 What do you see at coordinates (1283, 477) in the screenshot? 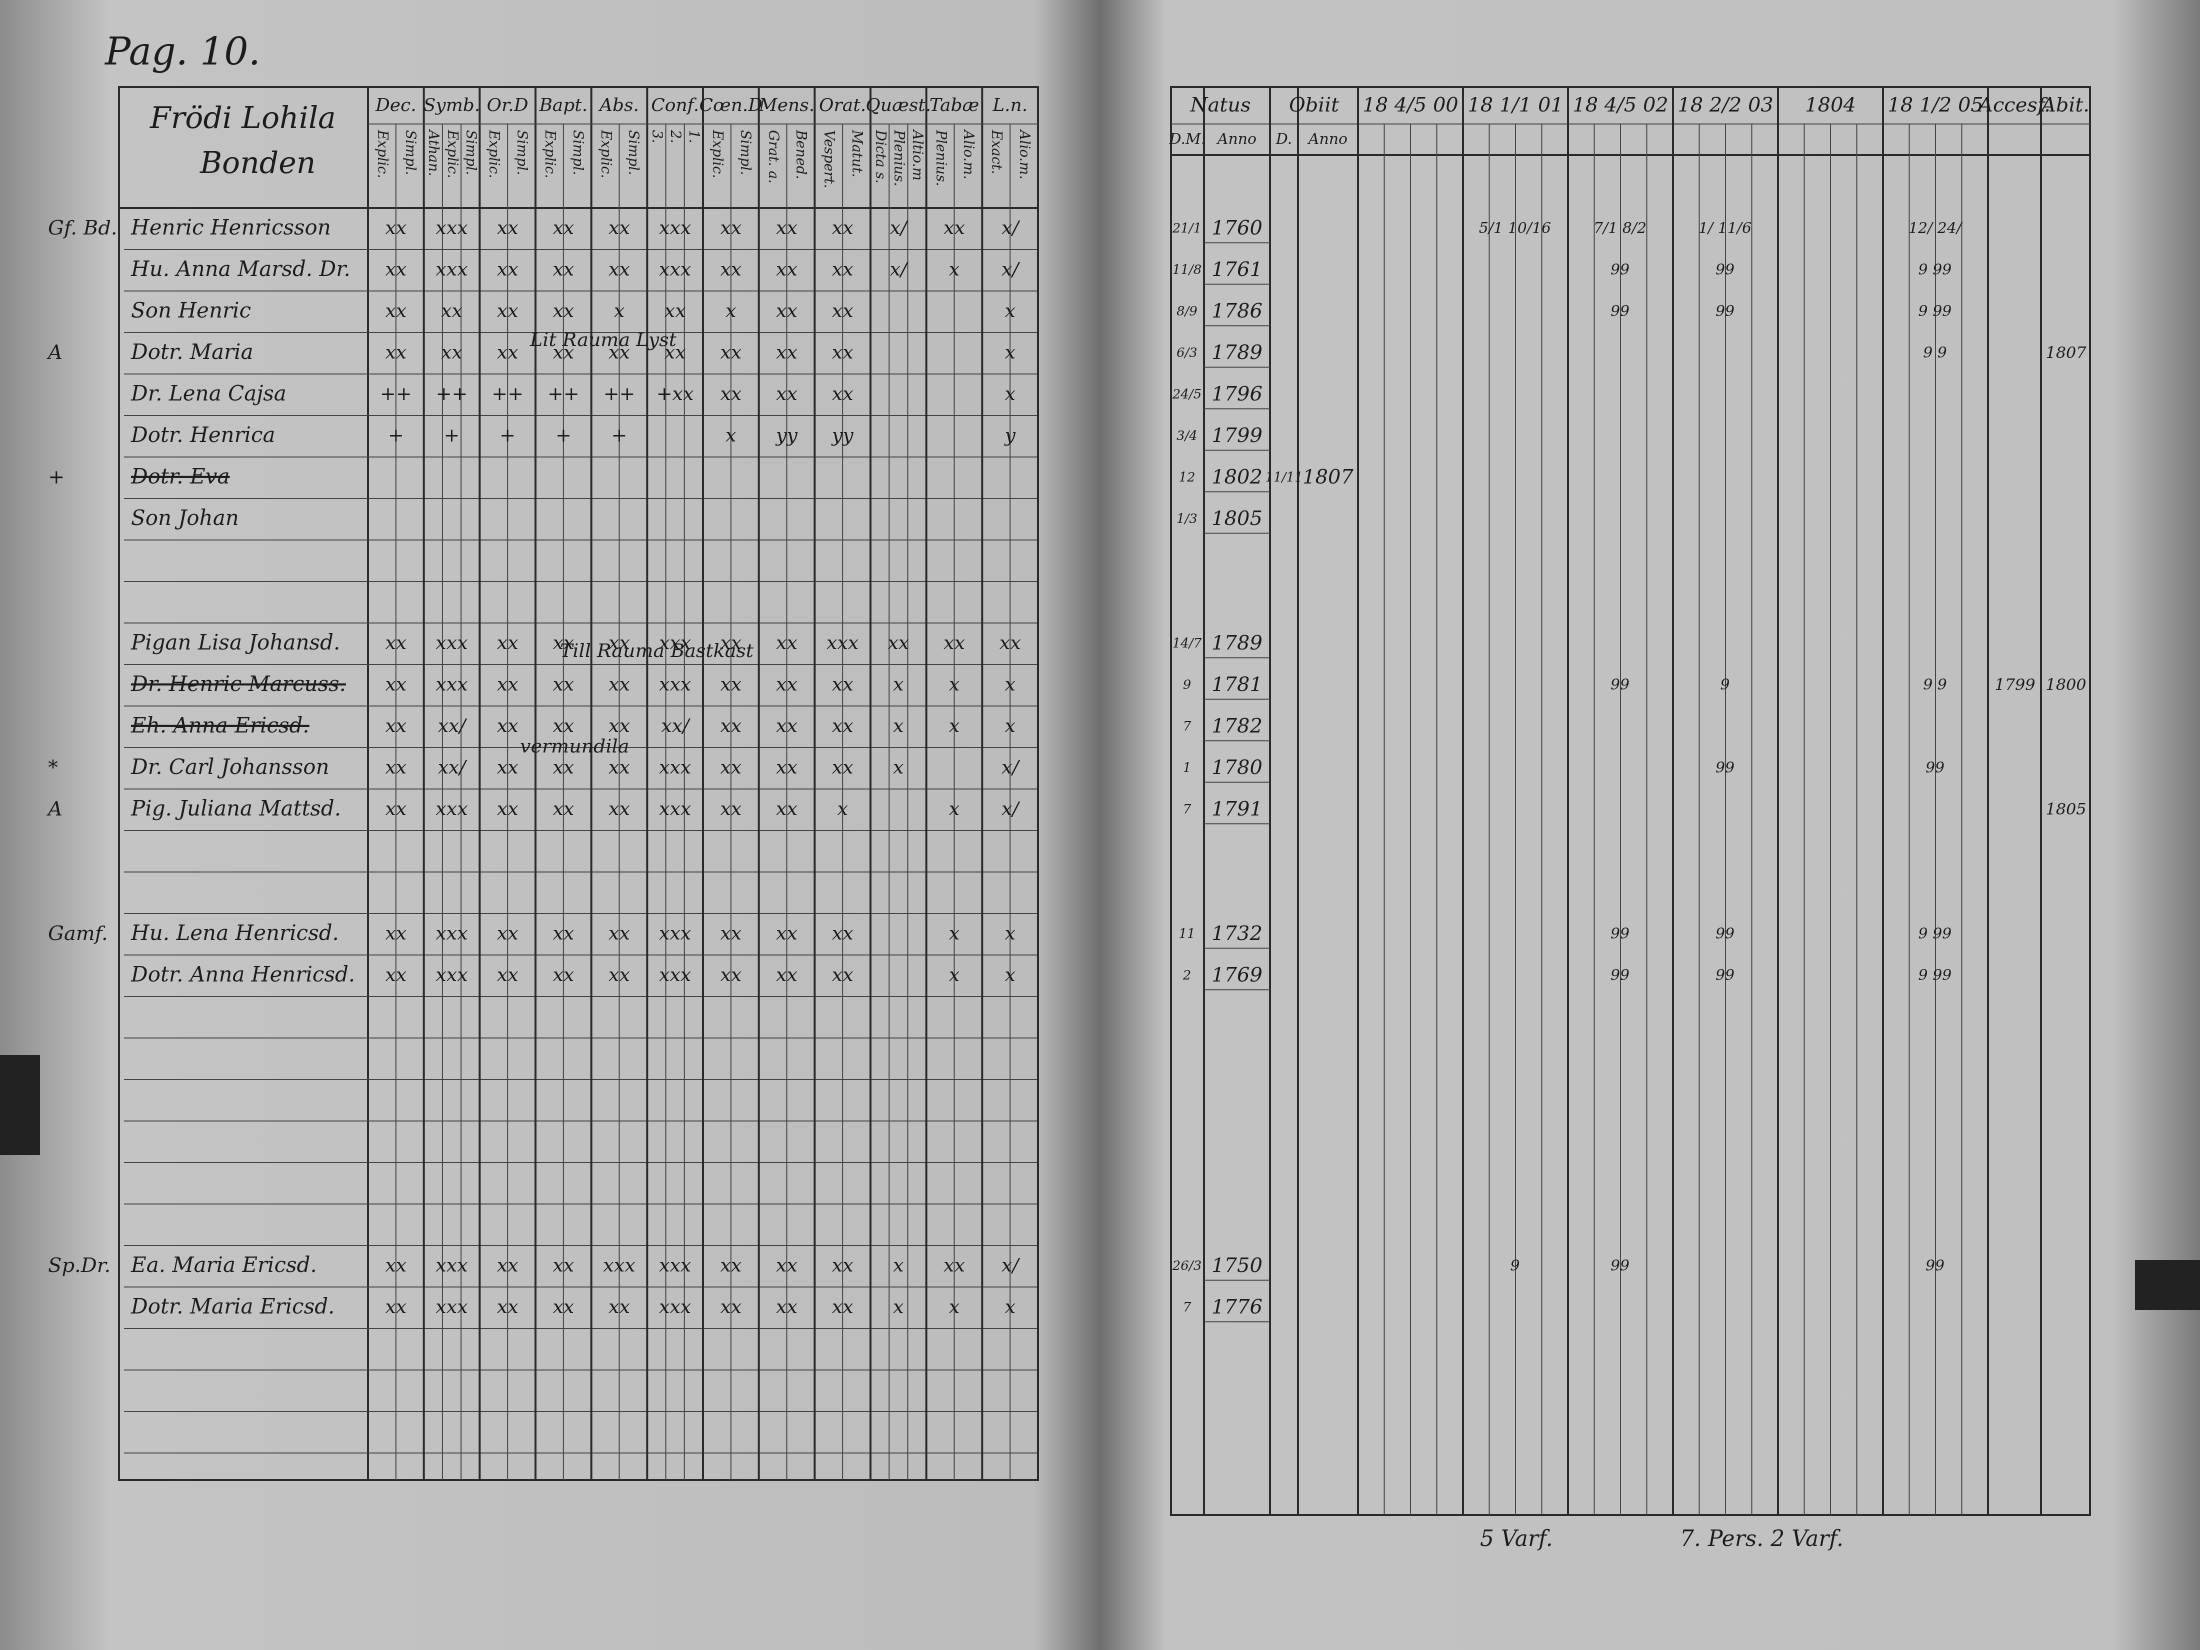
I see `register-entry: 11/11` at bounding box center [1283, 477].